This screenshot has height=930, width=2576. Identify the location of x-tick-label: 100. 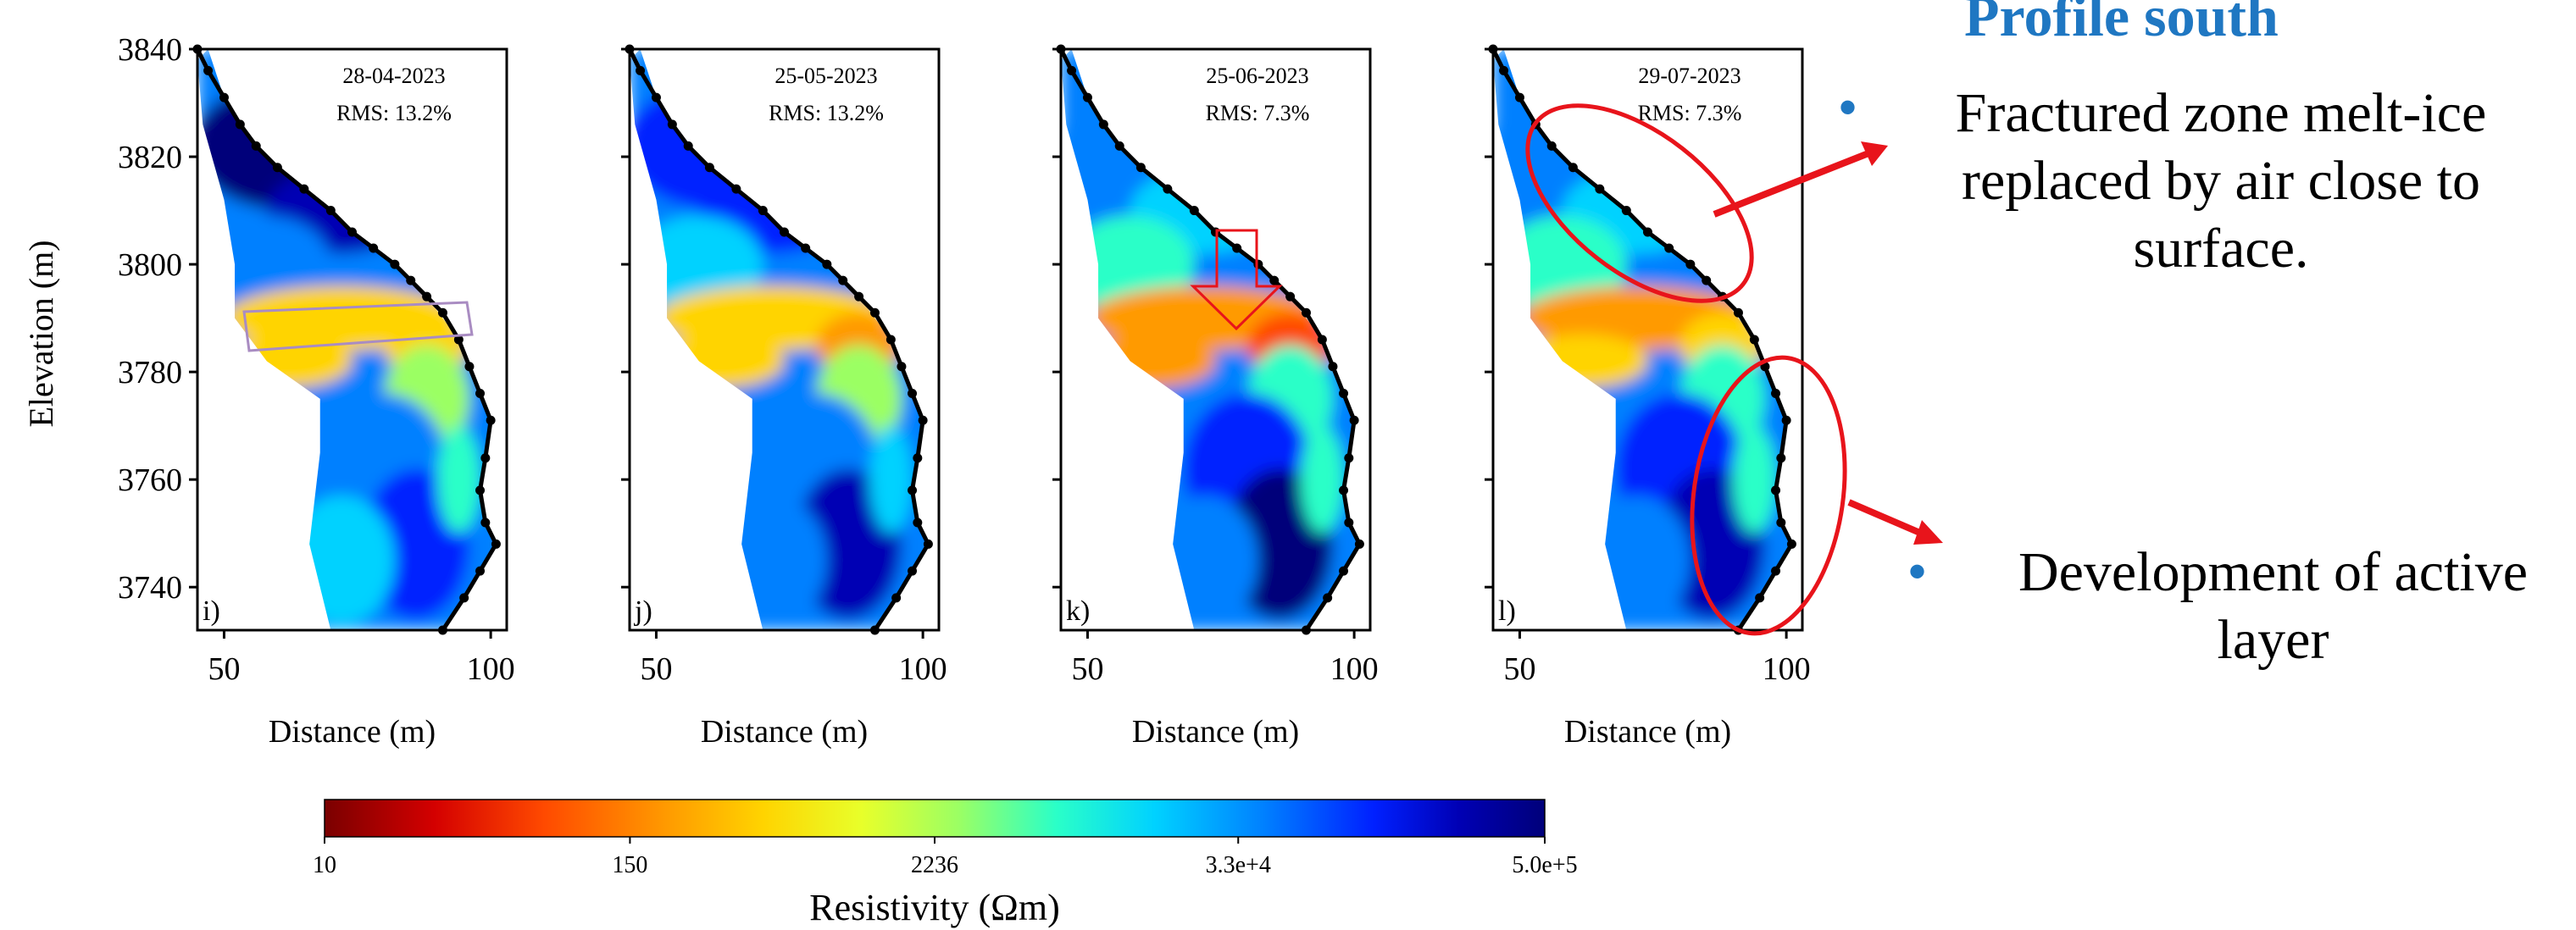
(923, 669).